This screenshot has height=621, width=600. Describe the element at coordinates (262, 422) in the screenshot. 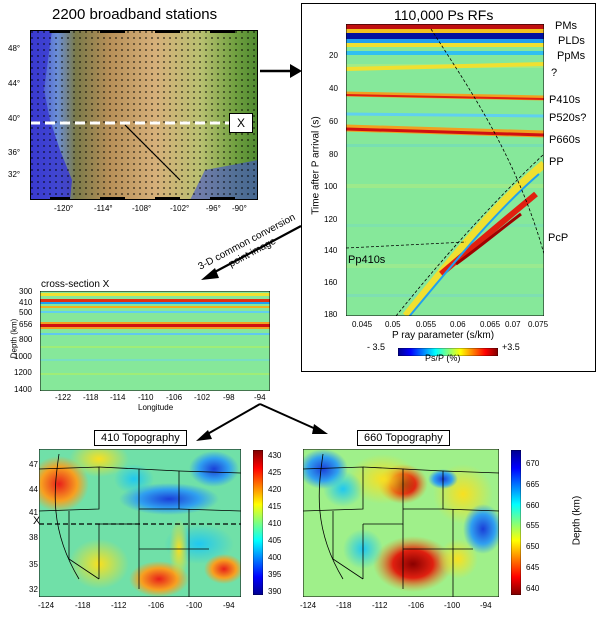

I see `split-arrows-icon` at that location.